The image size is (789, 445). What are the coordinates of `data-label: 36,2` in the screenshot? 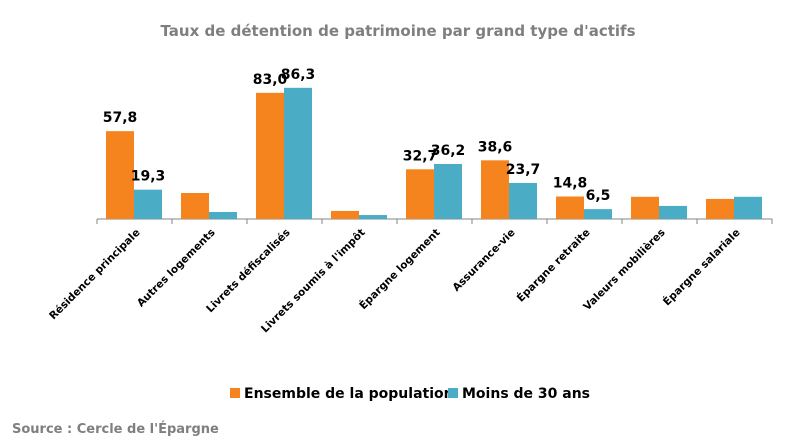 It's located at (448, 151).